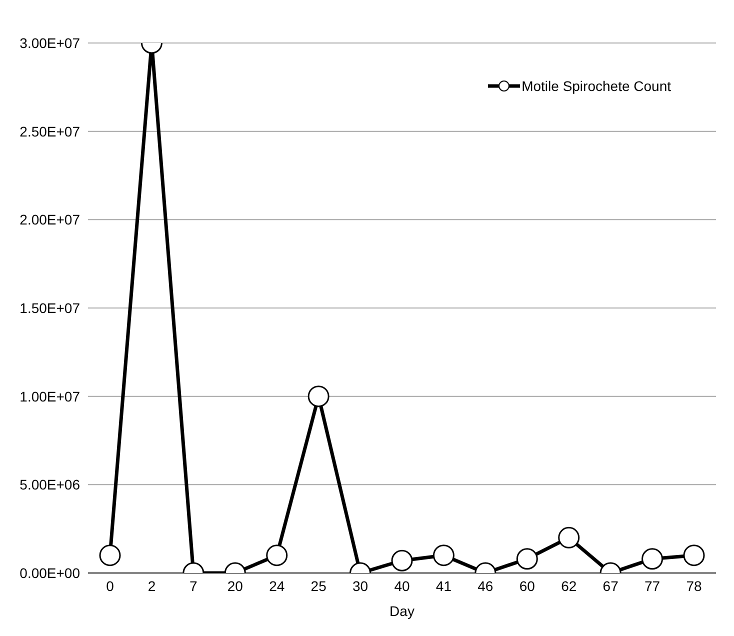 The width and height of the screenshot is (734, 636). What do you see at coordinates (235, 586) in the screenshot?
I see `x-tick-label: 20` at bounding box center [235, 586].